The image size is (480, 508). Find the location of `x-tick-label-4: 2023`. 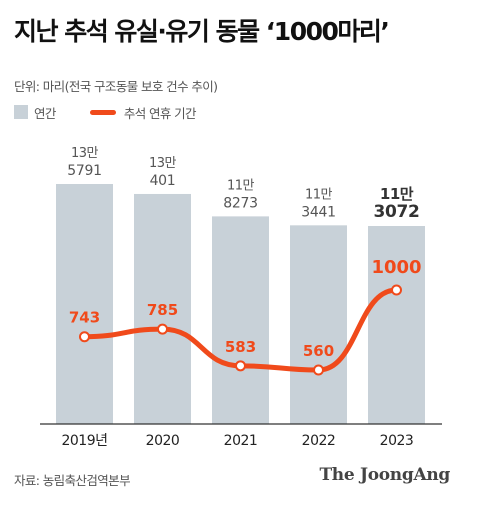

x-tick-label-4: 2023 is located at coordinates (397, 441).